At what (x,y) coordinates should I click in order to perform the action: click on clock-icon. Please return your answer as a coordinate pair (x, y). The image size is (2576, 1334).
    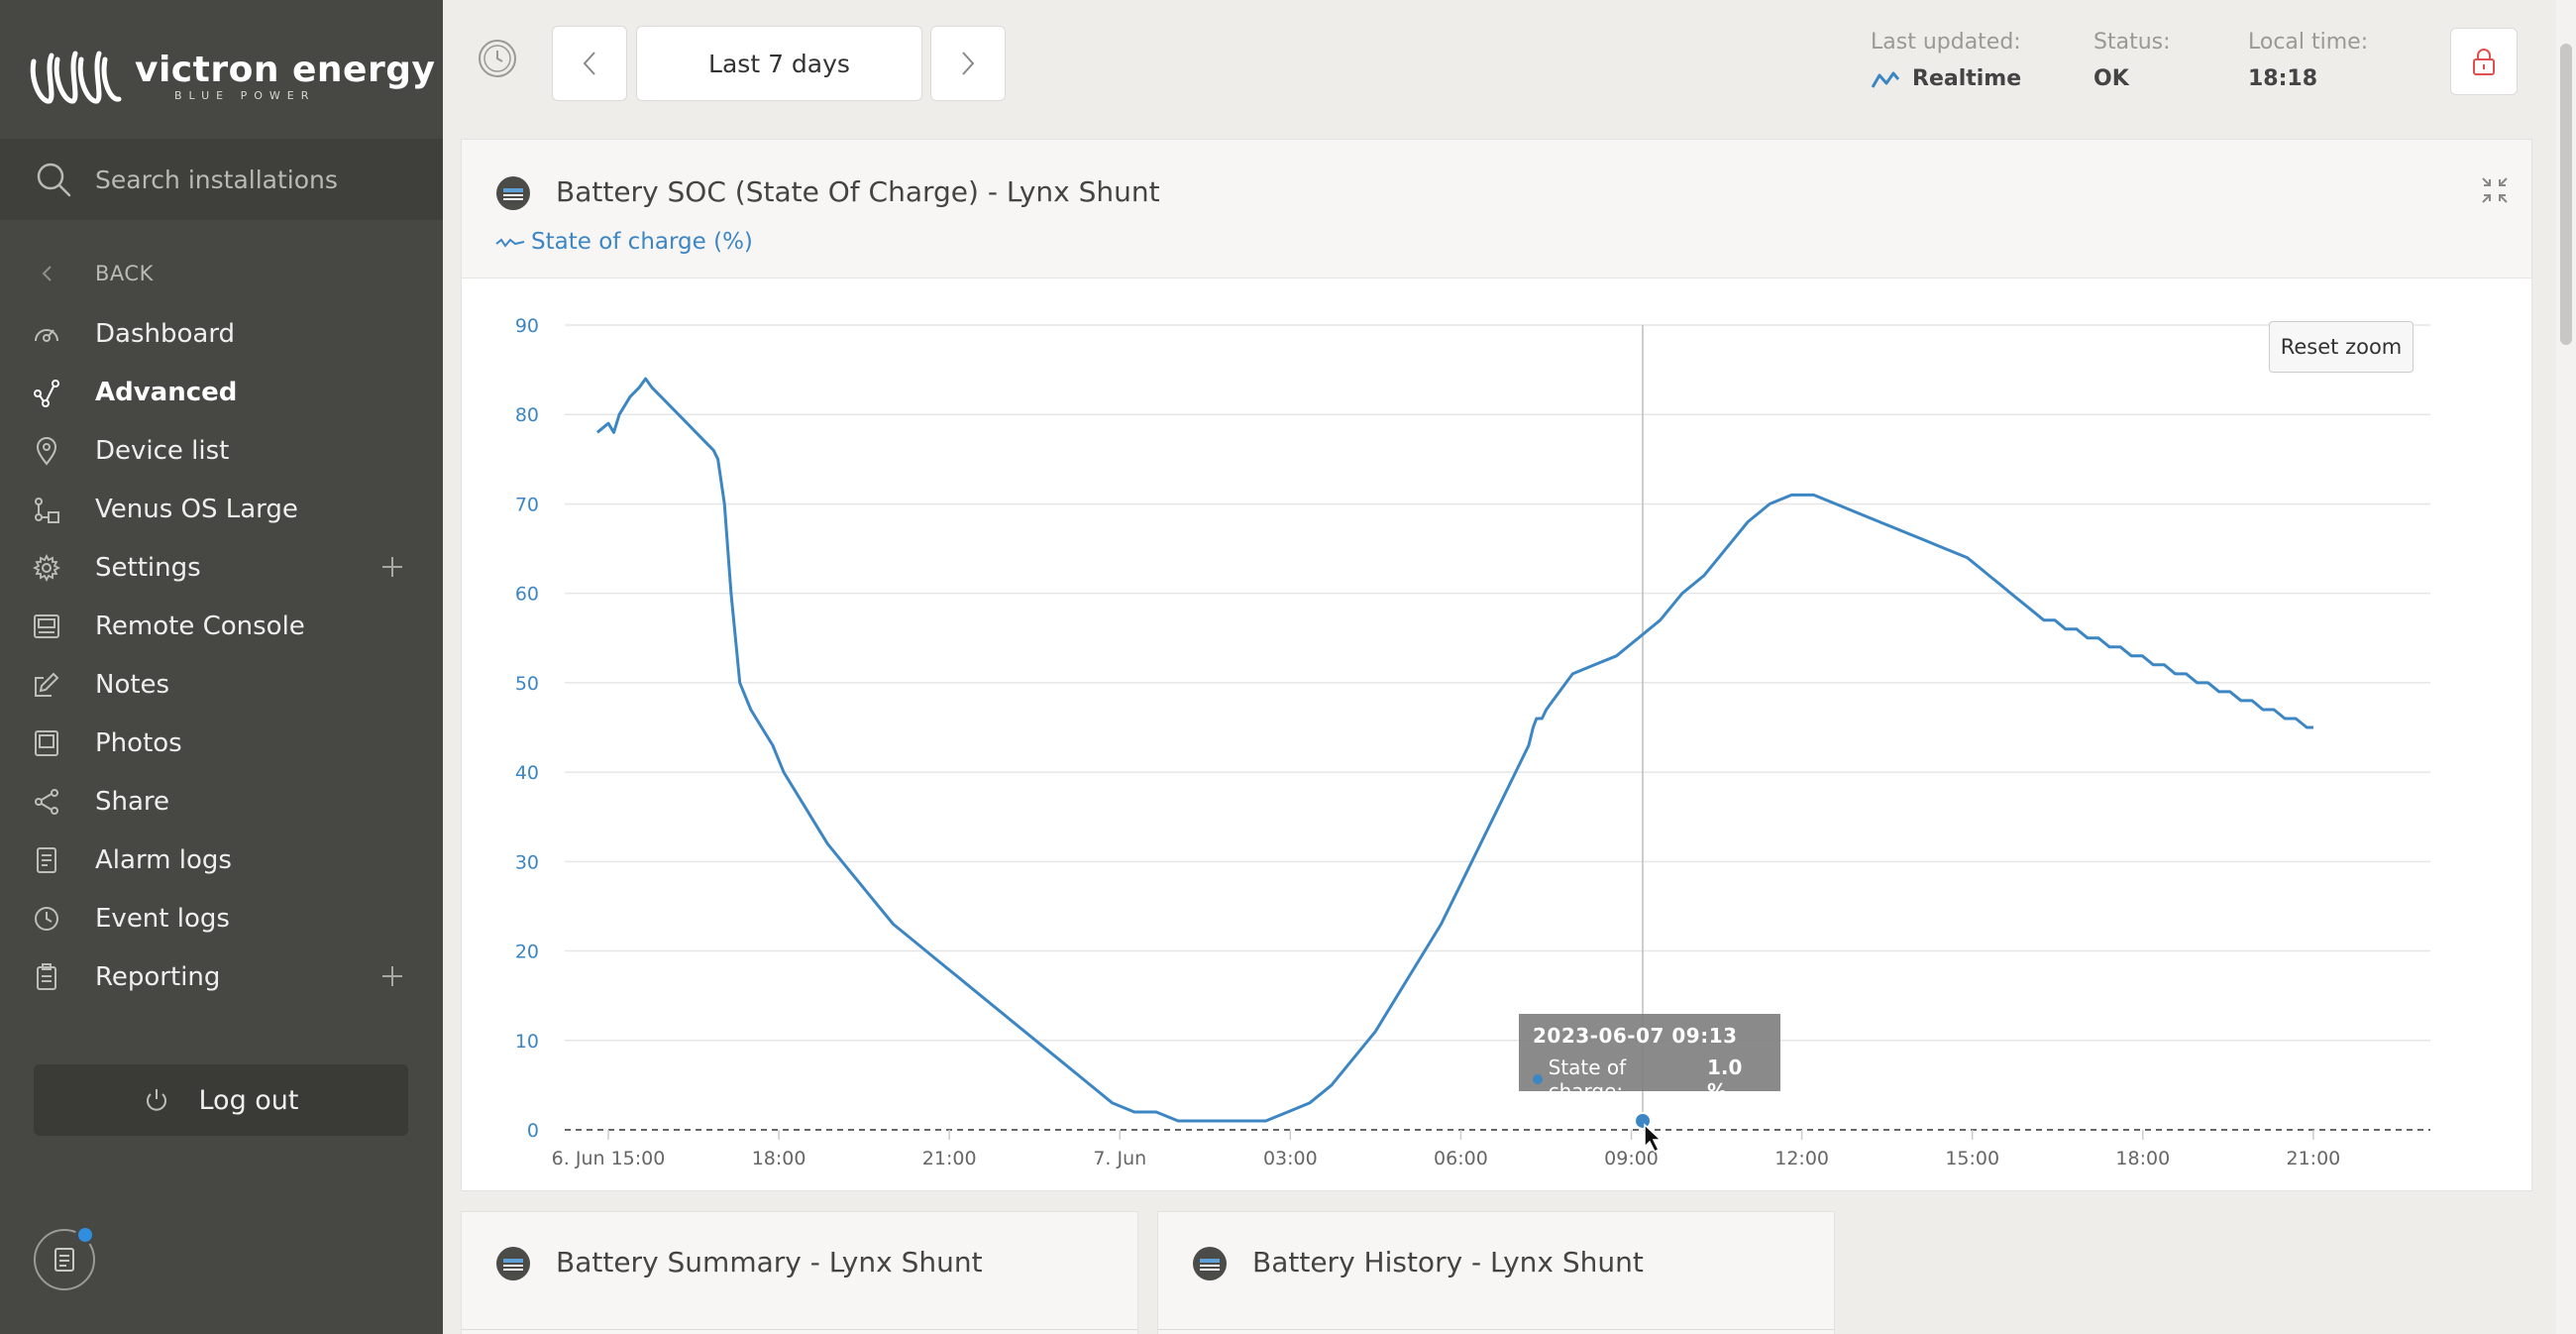
    Looking at the image, I should click on (497, 58).